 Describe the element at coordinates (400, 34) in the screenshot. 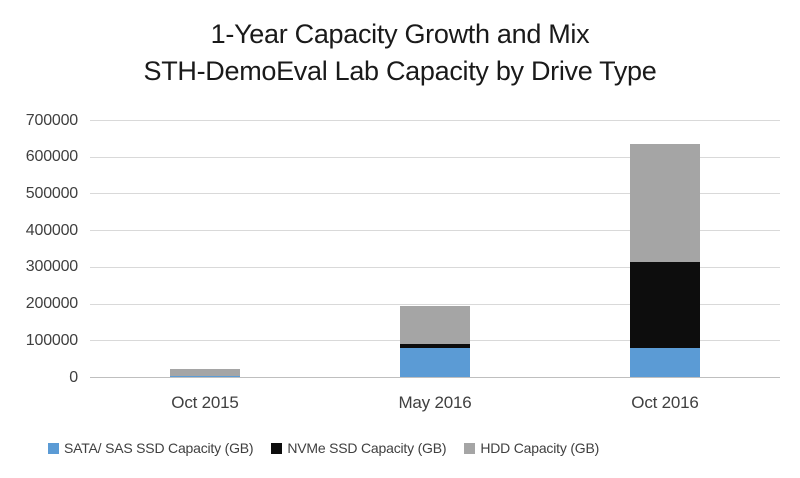

I see `chart-title-line-1: 1-Year Capacity Growth and Mix` at that location.